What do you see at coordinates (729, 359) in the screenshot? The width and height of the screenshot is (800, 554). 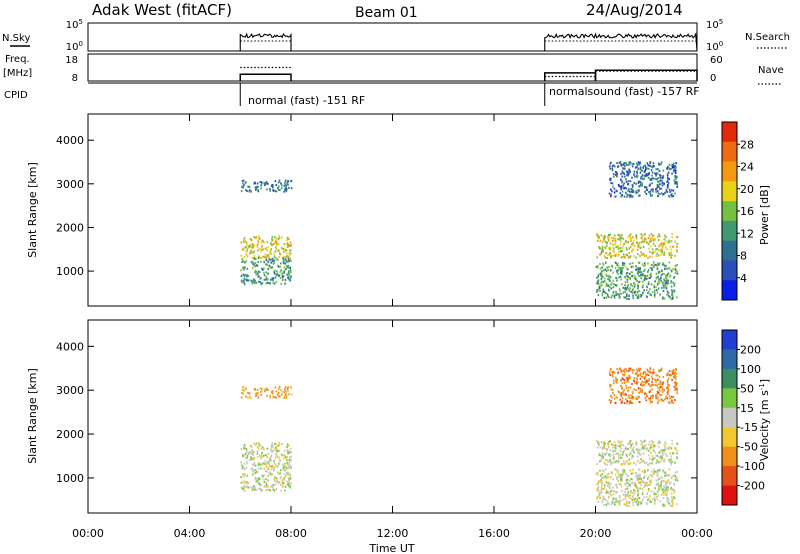 I see `colorbar-cell` at bounding box center [729, 359].